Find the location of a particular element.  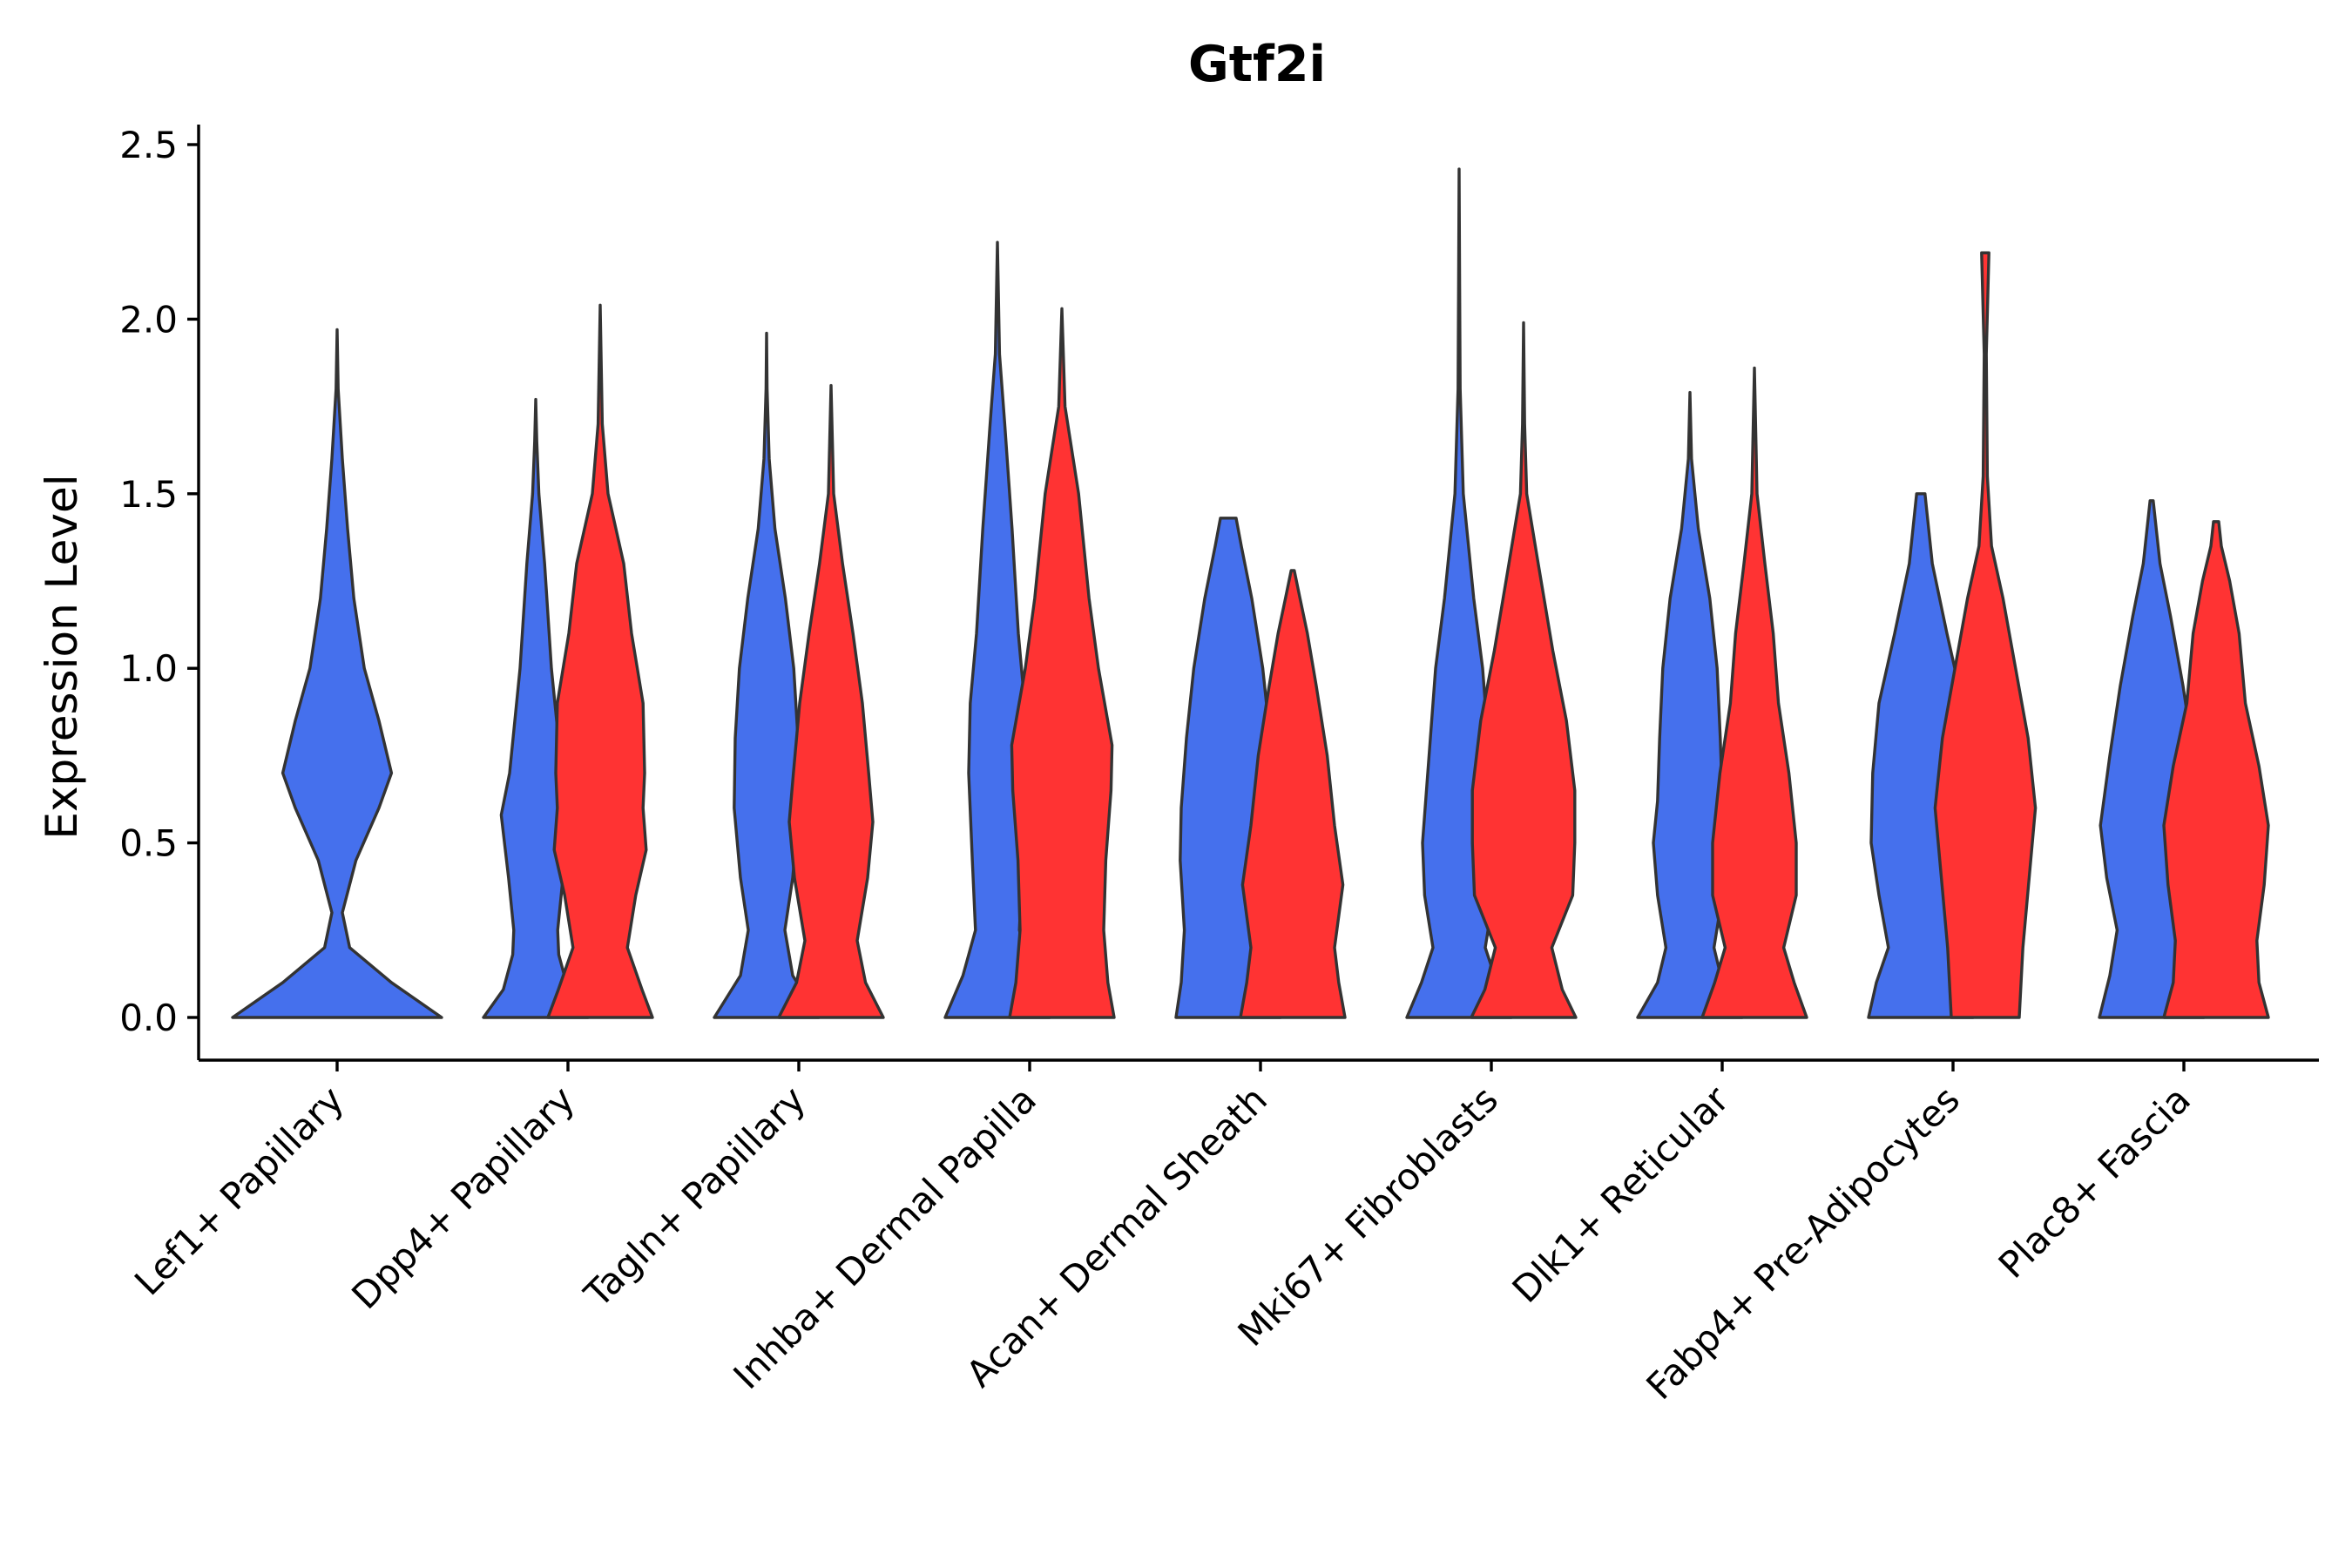

x-tick-label: Dlk1+ Reticular is located at coordinates (1621, 1194).